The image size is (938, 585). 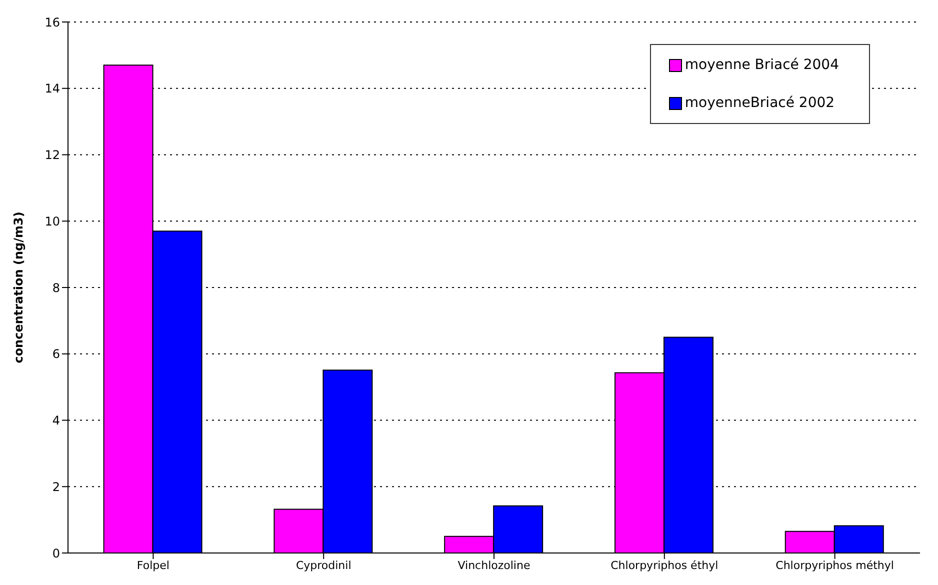 I want to click on x-tick-label: Vinchlozoline, so click(x=494, y=565).